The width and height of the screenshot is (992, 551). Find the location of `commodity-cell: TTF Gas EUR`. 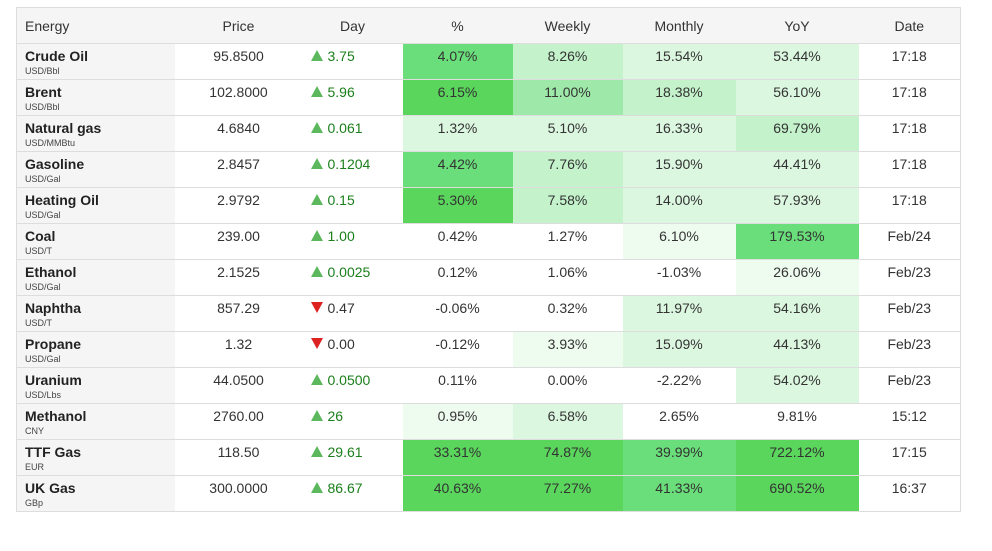

commodity-cell: TTF Gas EUR is located at coordinates (95, 457).